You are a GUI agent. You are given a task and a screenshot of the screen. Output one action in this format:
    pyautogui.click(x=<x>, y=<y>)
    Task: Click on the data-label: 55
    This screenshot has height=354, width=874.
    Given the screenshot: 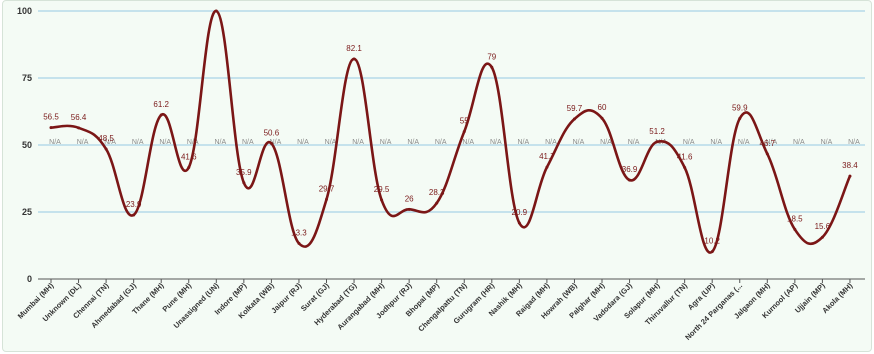 What is the action you would take?
    pyautogui.click(x=464, y=121)
    